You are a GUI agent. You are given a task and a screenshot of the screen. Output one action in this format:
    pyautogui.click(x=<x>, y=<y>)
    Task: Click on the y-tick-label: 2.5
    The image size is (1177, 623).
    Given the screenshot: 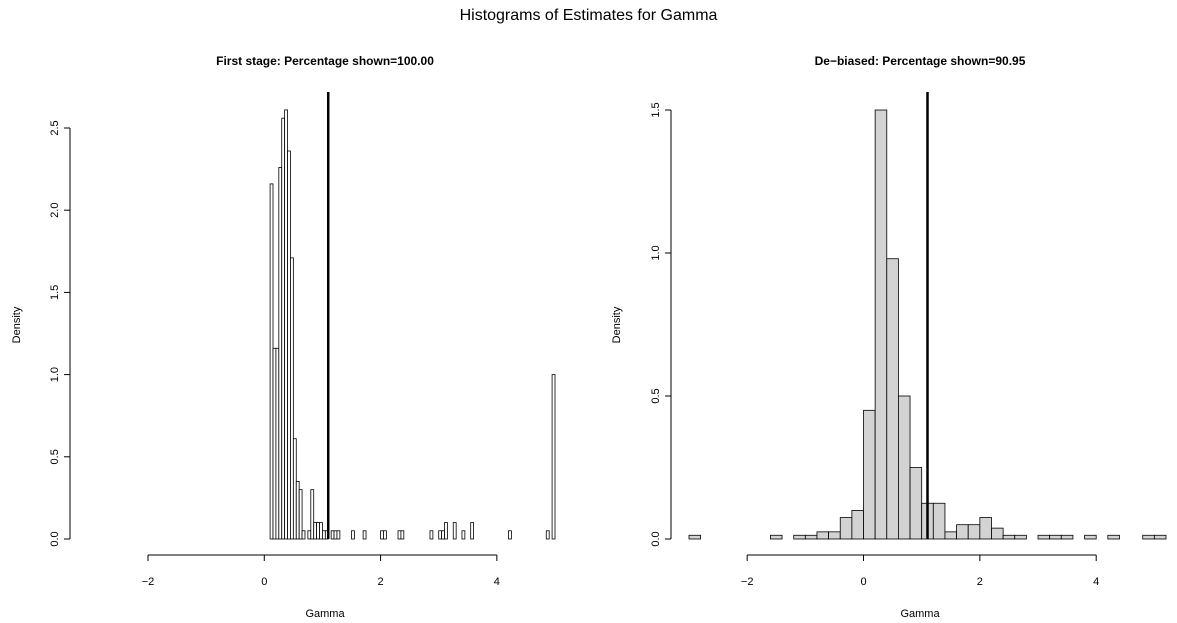 What is the action you would take?
    pyautogui.click(x=55, y=127)
    